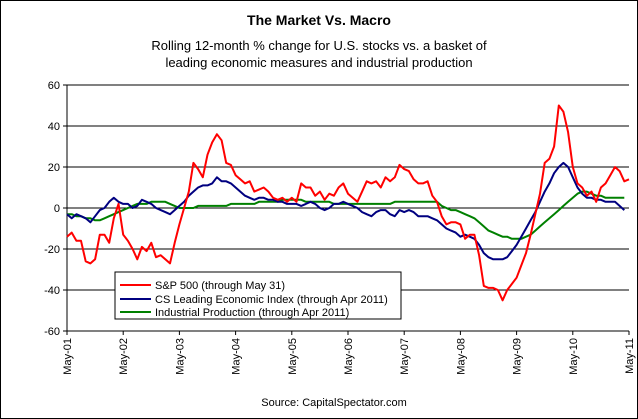 Image resolution: width=638 pixels, height=419 pixels. What do you see at coordinates (180, 356) in the screenshot?
I see `x-tick-label-2: May-03` at bounding box center [180, 356].